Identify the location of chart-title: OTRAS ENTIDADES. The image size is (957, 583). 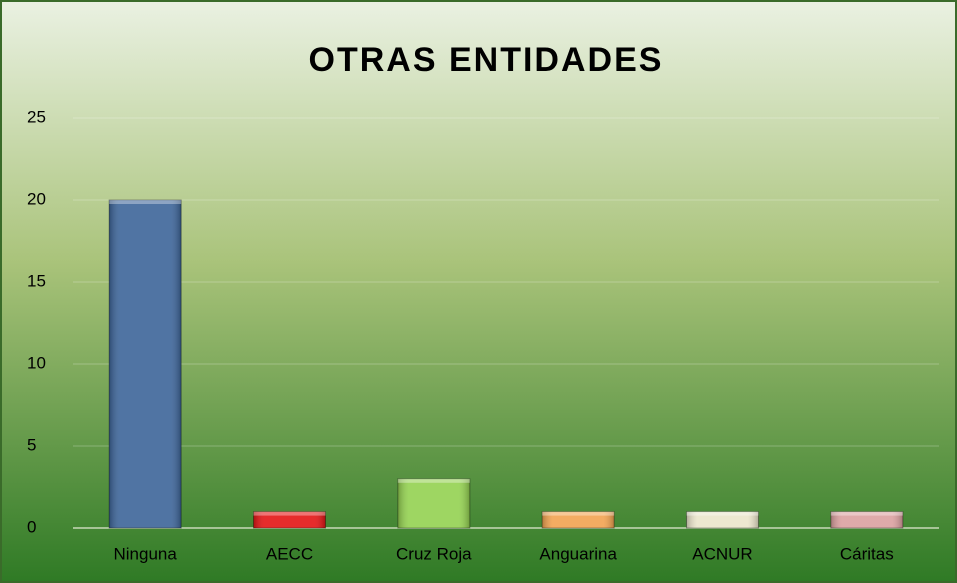
(486, 60).